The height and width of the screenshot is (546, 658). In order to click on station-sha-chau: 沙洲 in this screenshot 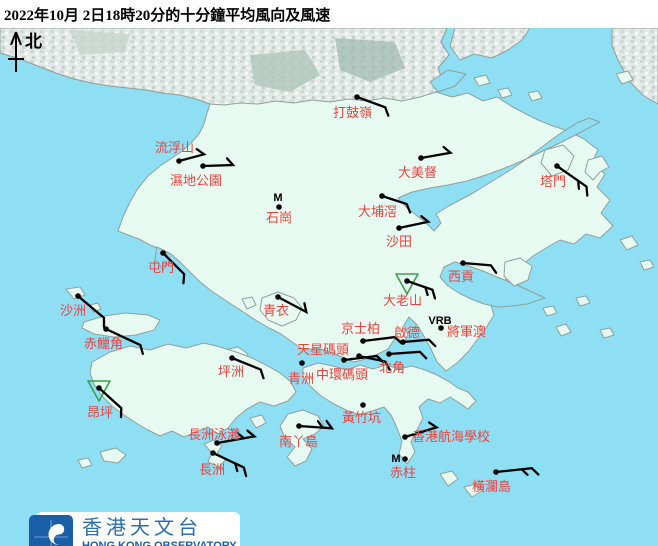, I will do `click(83, 311)`.